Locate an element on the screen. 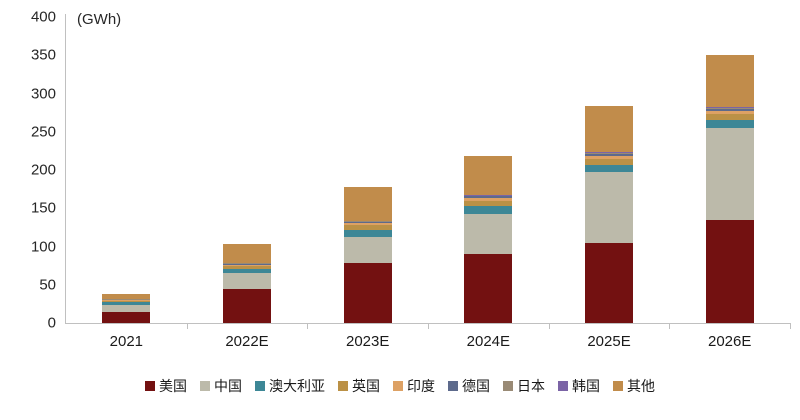 Image resolution: width=800 pixels, height=420 pixels. x-axis-label-2024E: 2024E is located at coordinates (488, 341).